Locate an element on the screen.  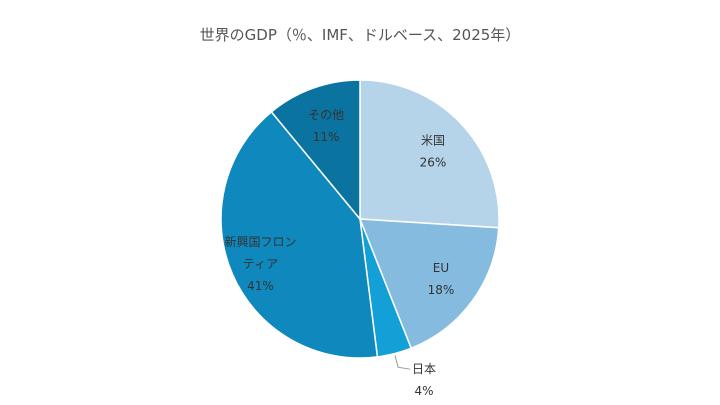
slice-value-0: 26% is located at coordinates (433, 162).